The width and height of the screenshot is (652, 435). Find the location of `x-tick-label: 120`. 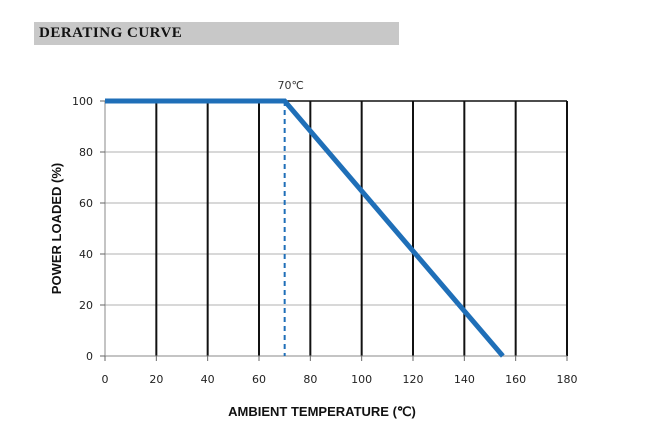

x-tick-label: 120 is located at coordinates (413, 379).